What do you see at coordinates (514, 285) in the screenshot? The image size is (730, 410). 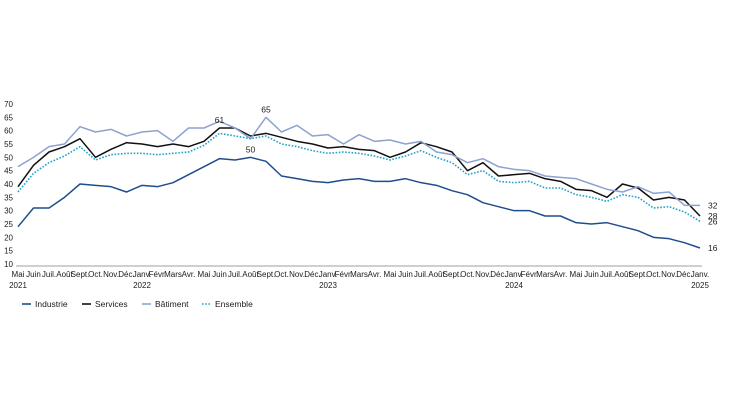 I see `year-label: 2024` at bounding box center [514, 285].